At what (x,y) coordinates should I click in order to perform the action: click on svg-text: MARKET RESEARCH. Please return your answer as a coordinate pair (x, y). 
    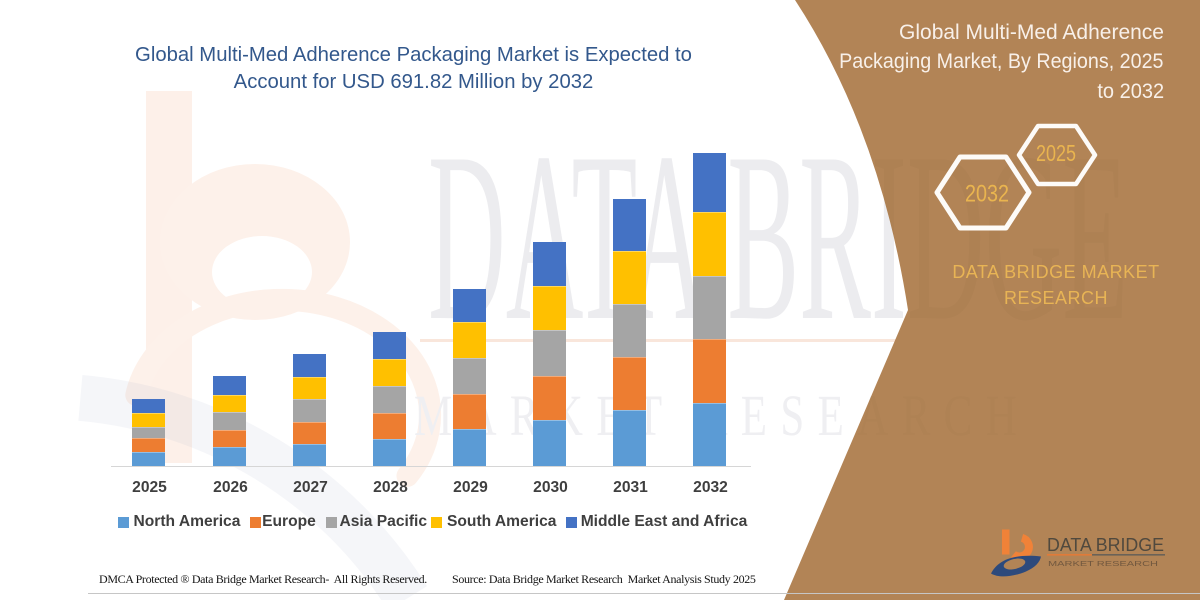
    Looking at the image, I should click on (1103, 564).